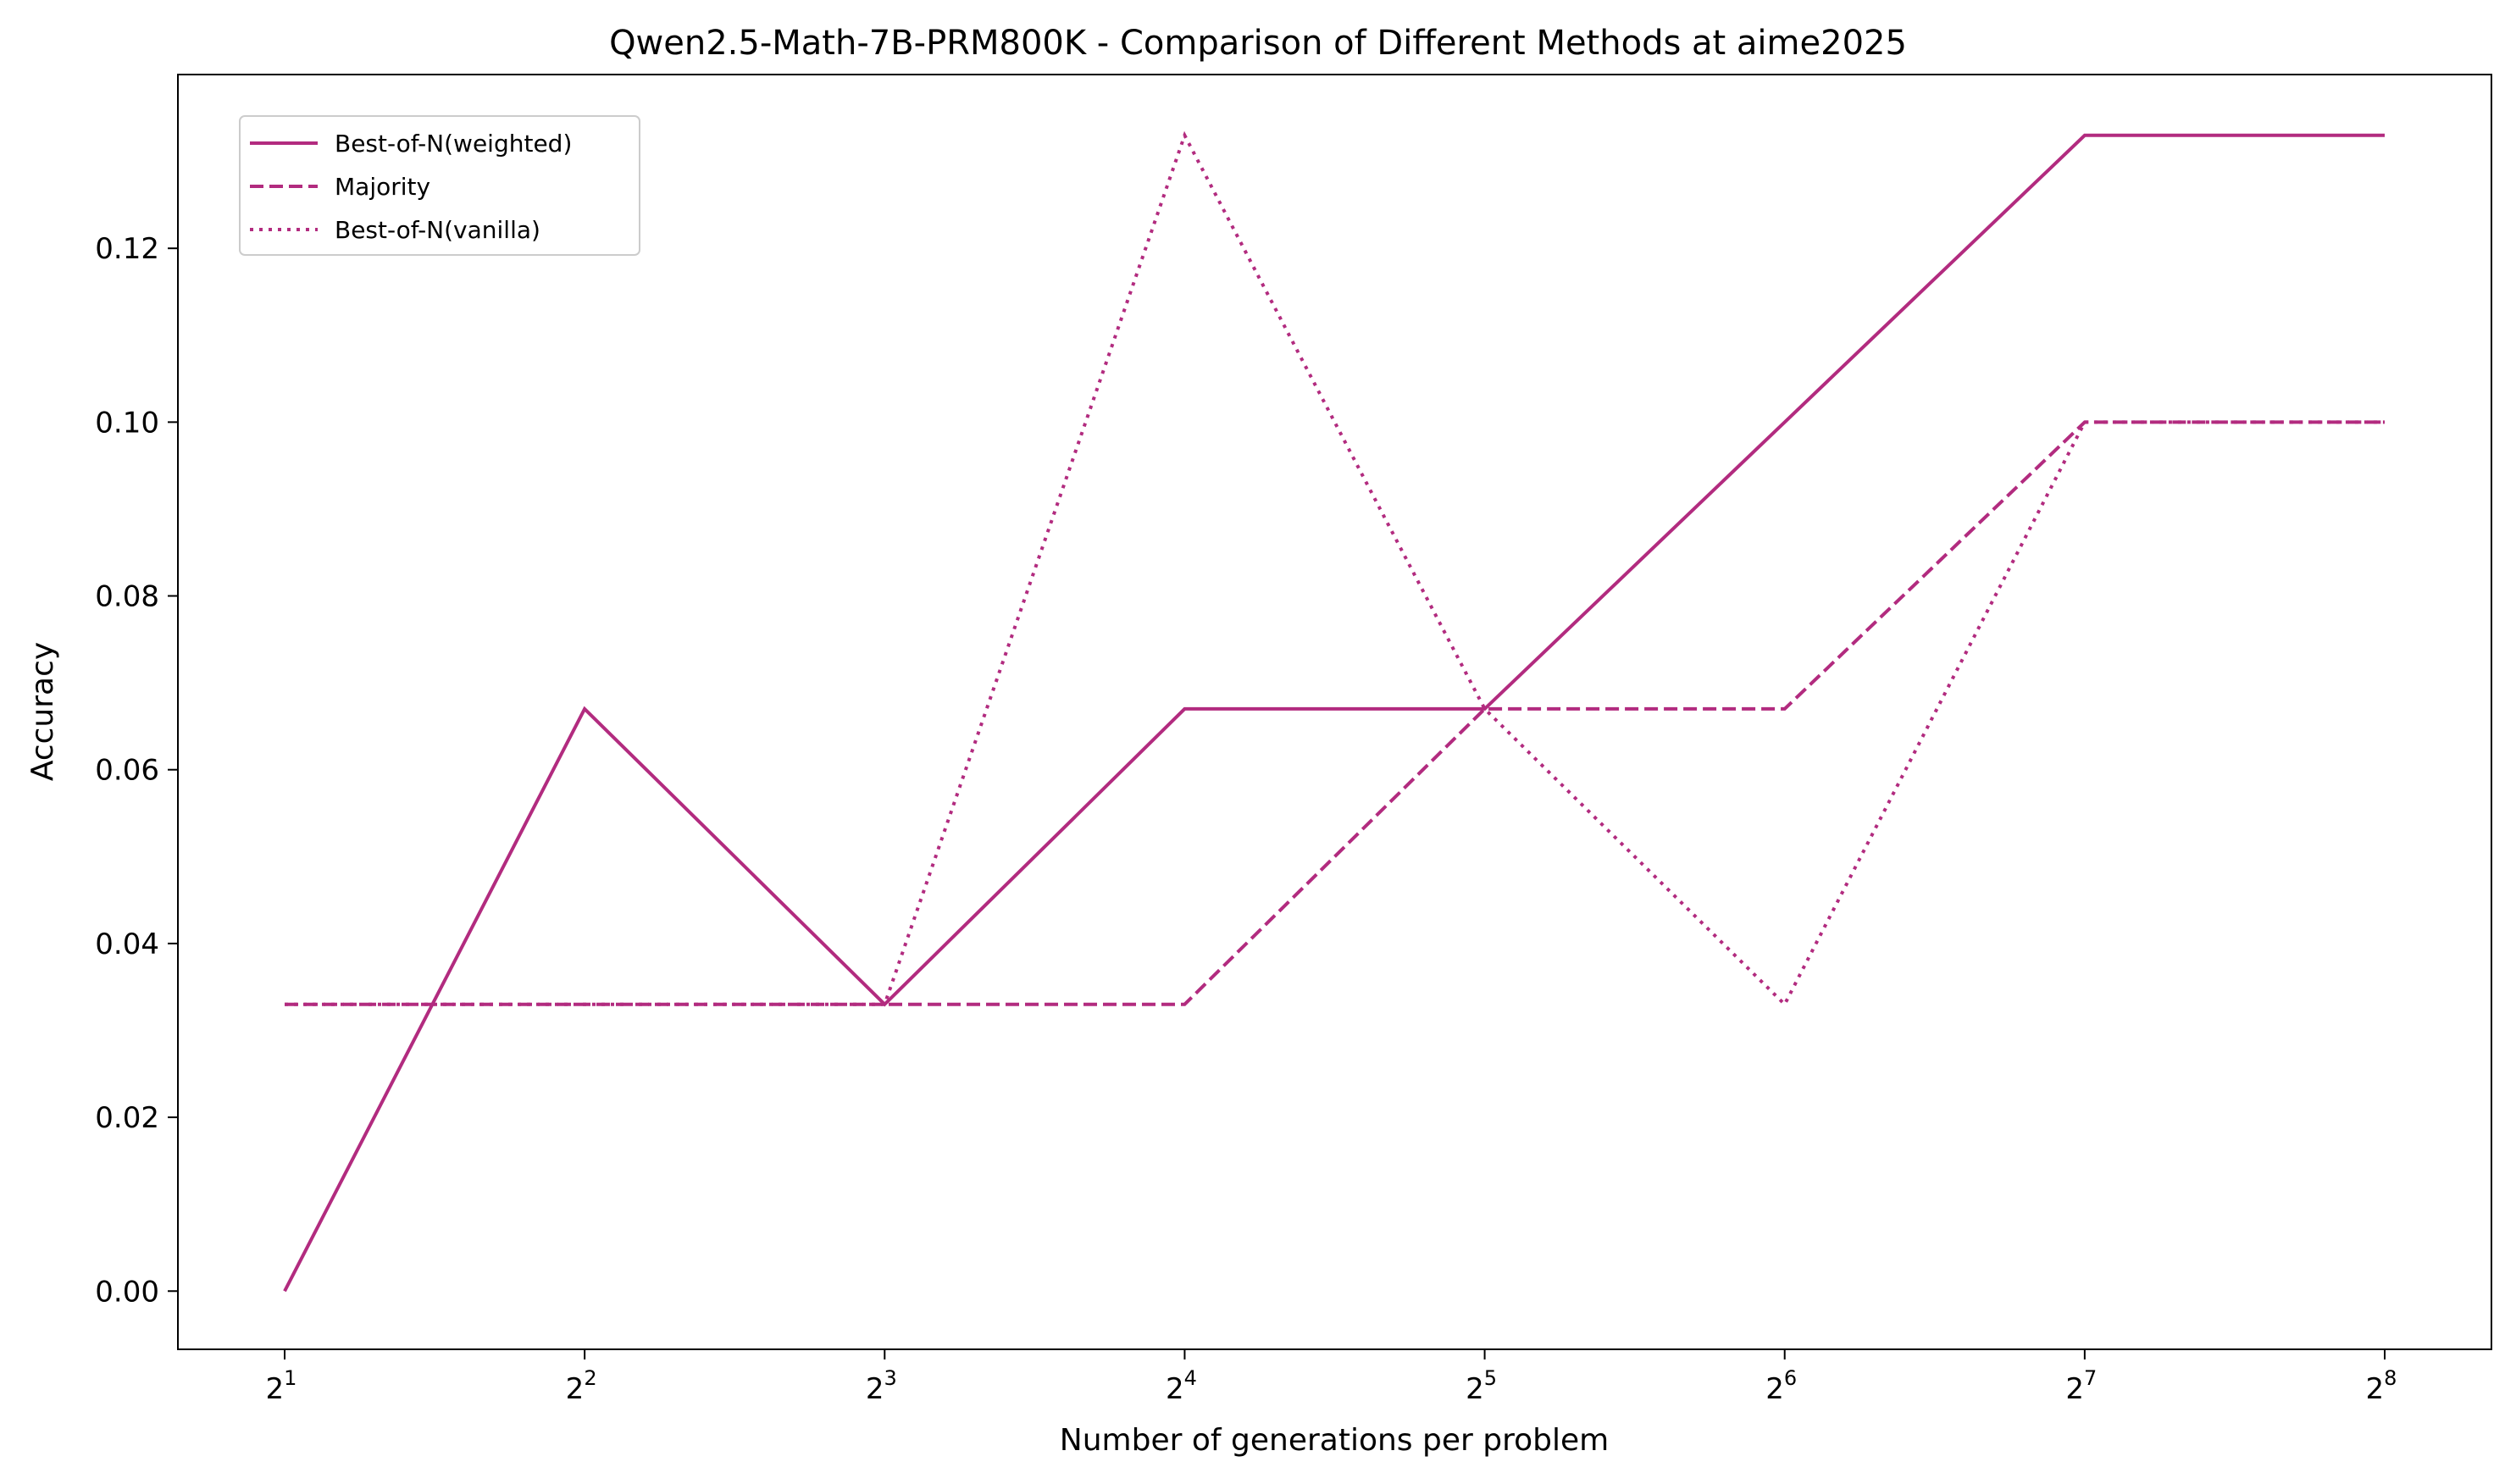  What do you see at coordinates (438, 230) in the screenshot?
I see `legend-label: Best-of-N(vanilla)` at bounding box center [438, 230].